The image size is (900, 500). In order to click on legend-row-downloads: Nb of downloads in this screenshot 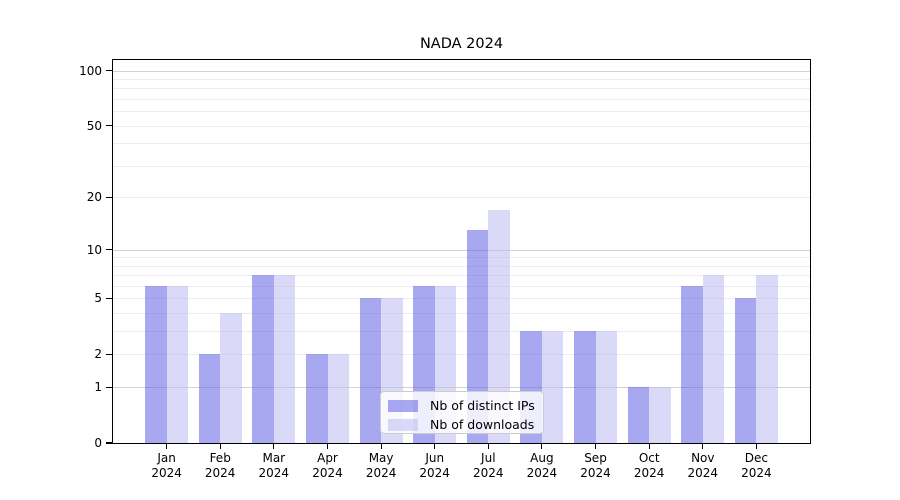, I will do `click(462, 424)`.